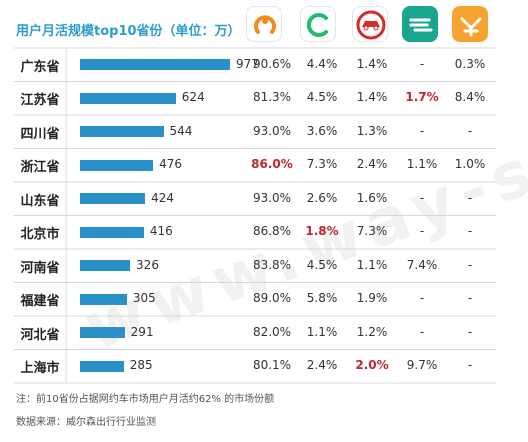 The image size is (528, 442). Describe the element at coordinates (322, 231) in the screenshot. I see `share-cell: 1.8%` at that location.